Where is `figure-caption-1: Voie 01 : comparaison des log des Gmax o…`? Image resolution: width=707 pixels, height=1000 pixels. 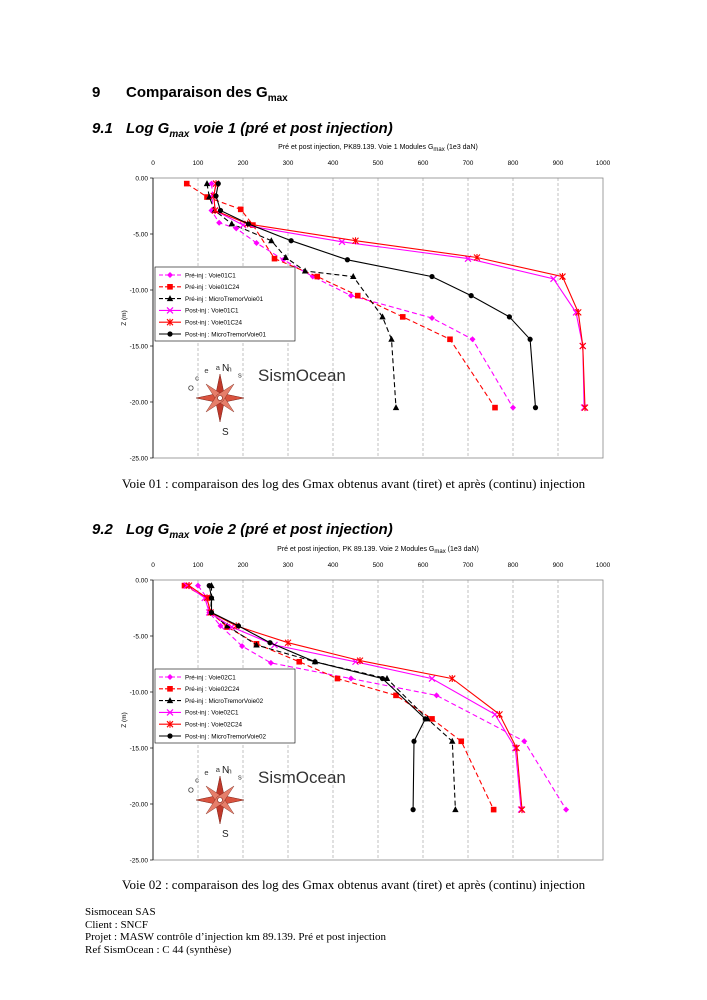 figure-caption-1: Voie 01 : comparaison des log des Gmax o… is located at coordinates (353, 483).